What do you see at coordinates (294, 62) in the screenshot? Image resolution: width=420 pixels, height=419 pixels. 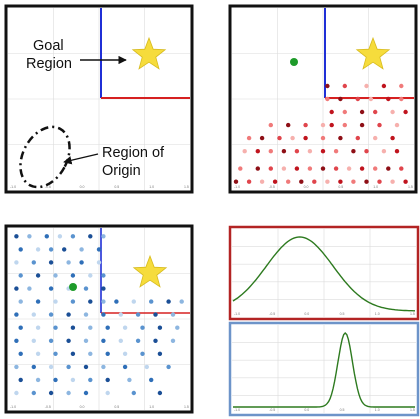 I see `agent-dot` at bounding box center [294, 62].